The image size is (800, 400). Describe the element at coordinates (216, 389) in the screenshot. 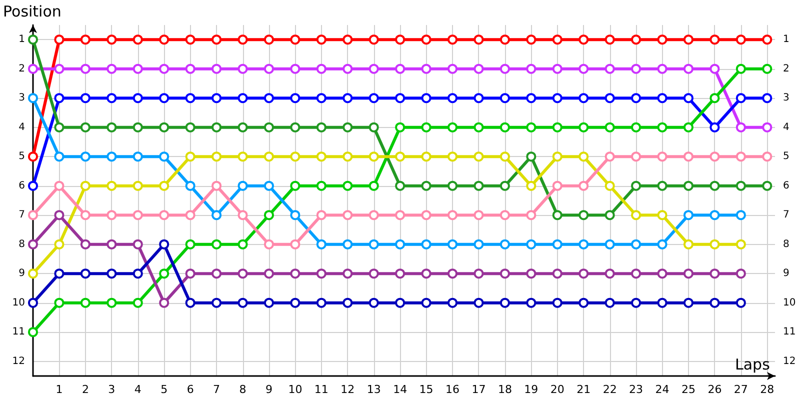

I see `x-tick-label: 7` at that location.